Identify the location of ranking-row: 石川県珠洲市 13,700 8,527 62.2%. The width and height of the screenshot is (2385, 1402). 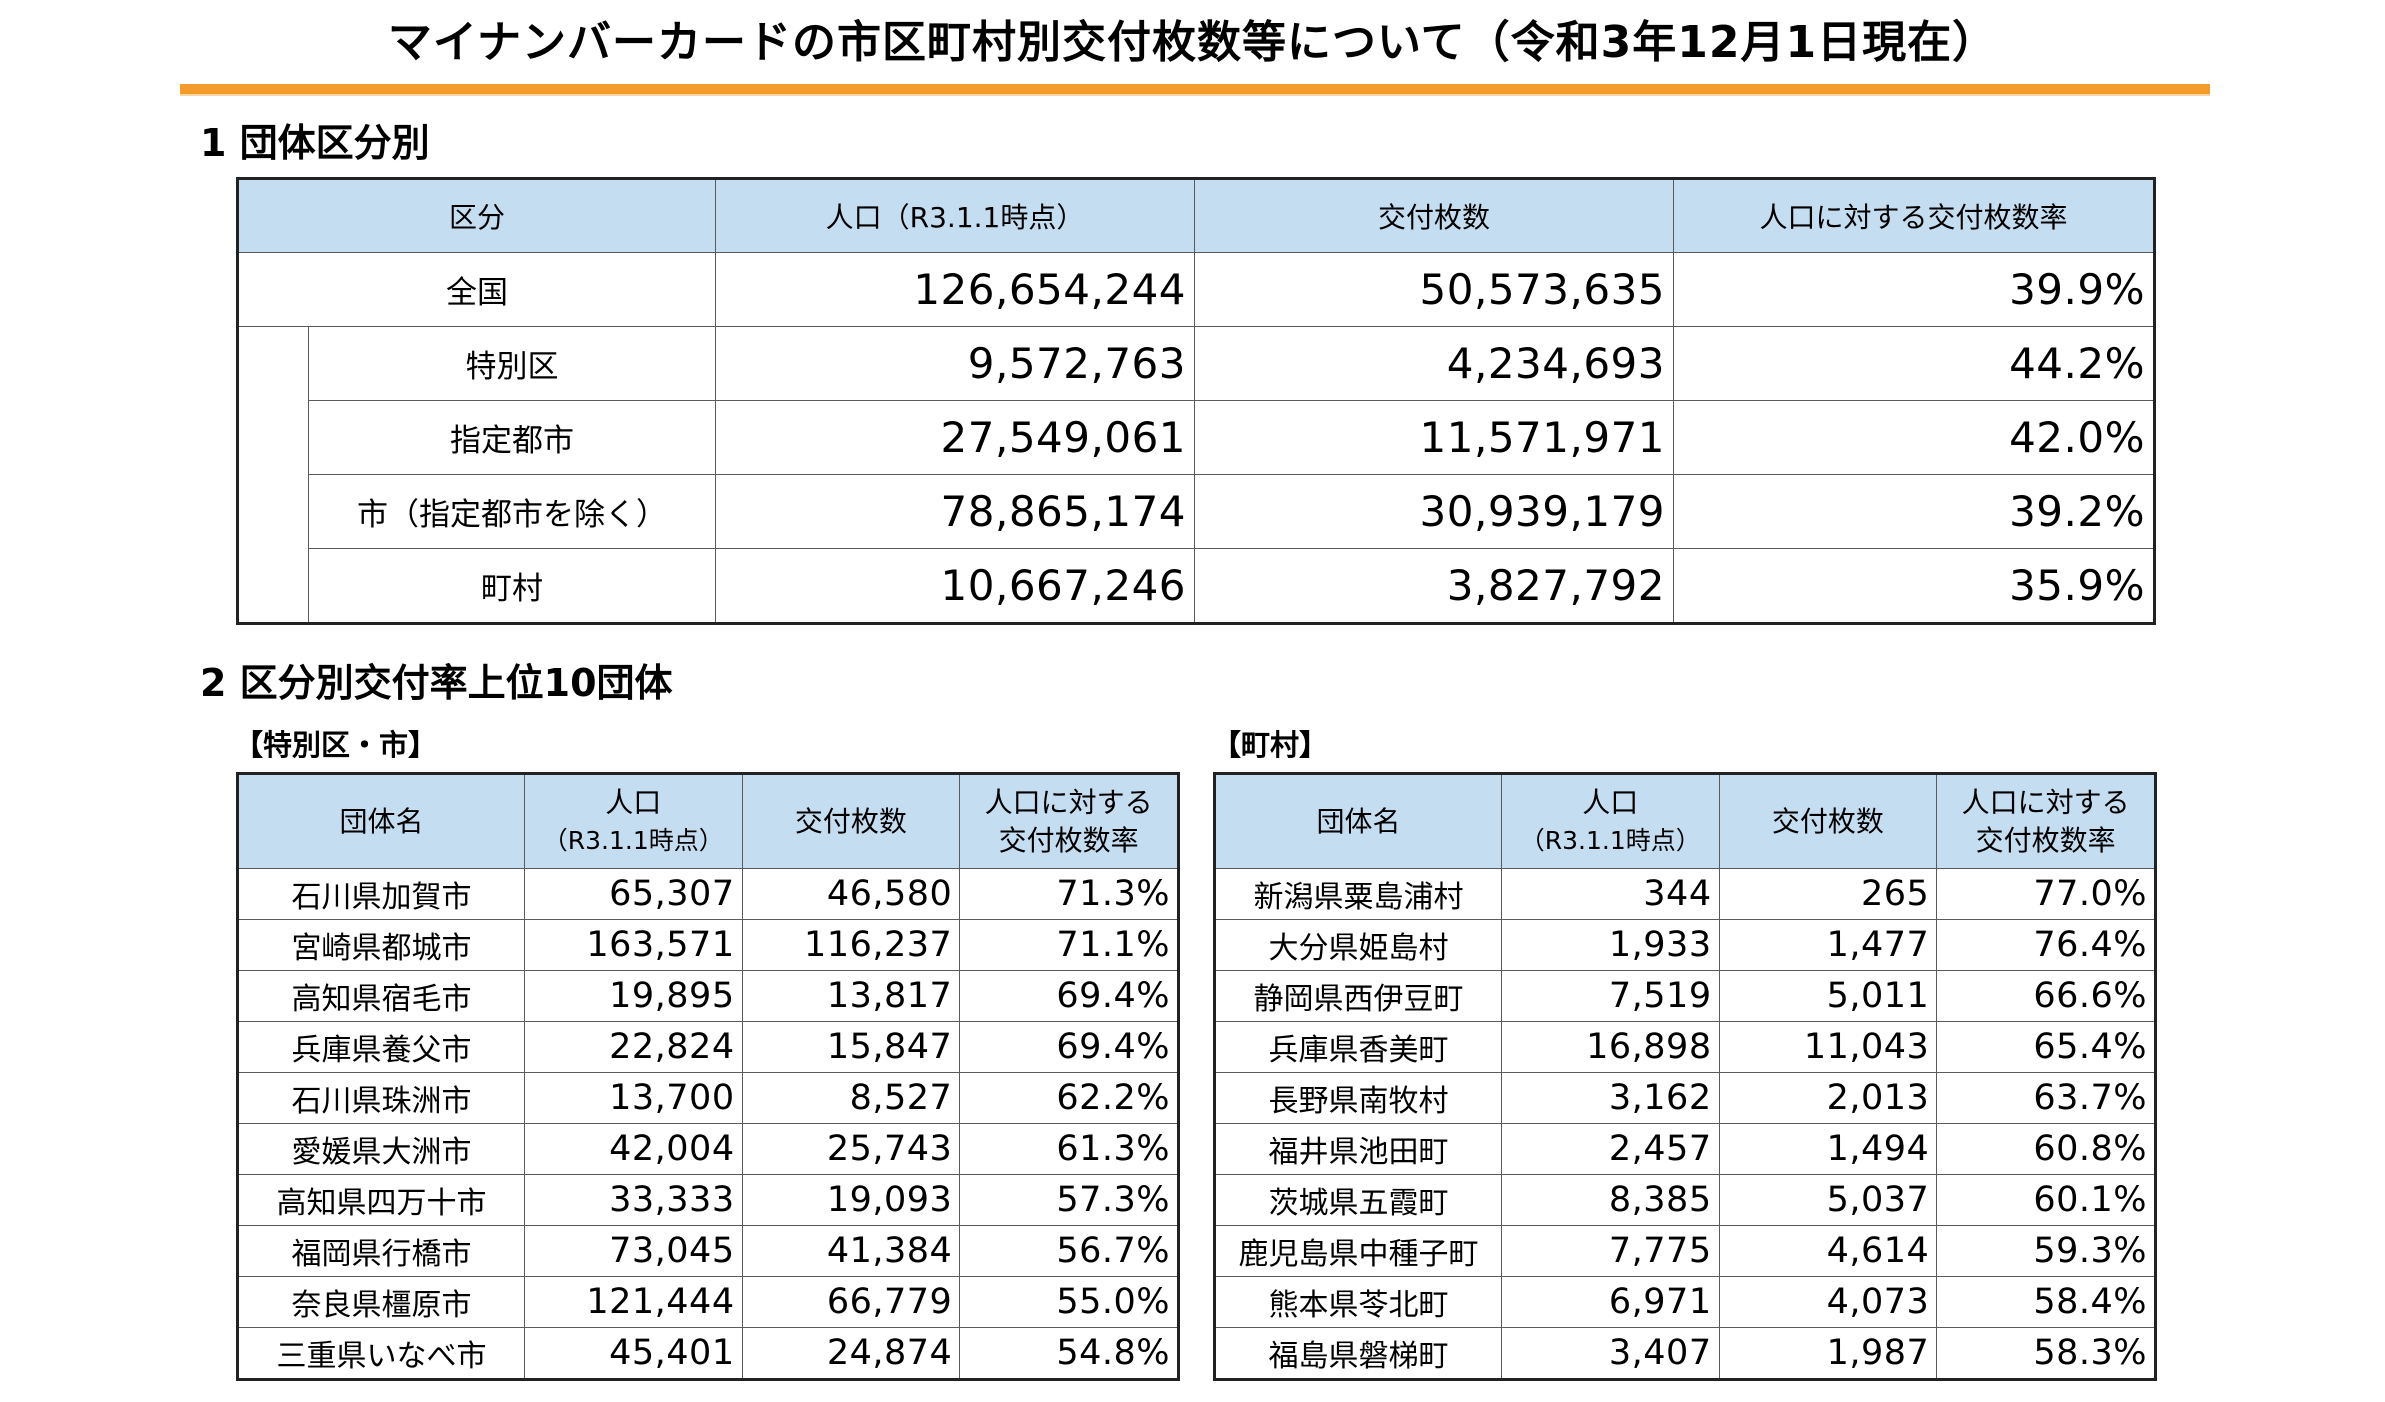
(708, 1098).